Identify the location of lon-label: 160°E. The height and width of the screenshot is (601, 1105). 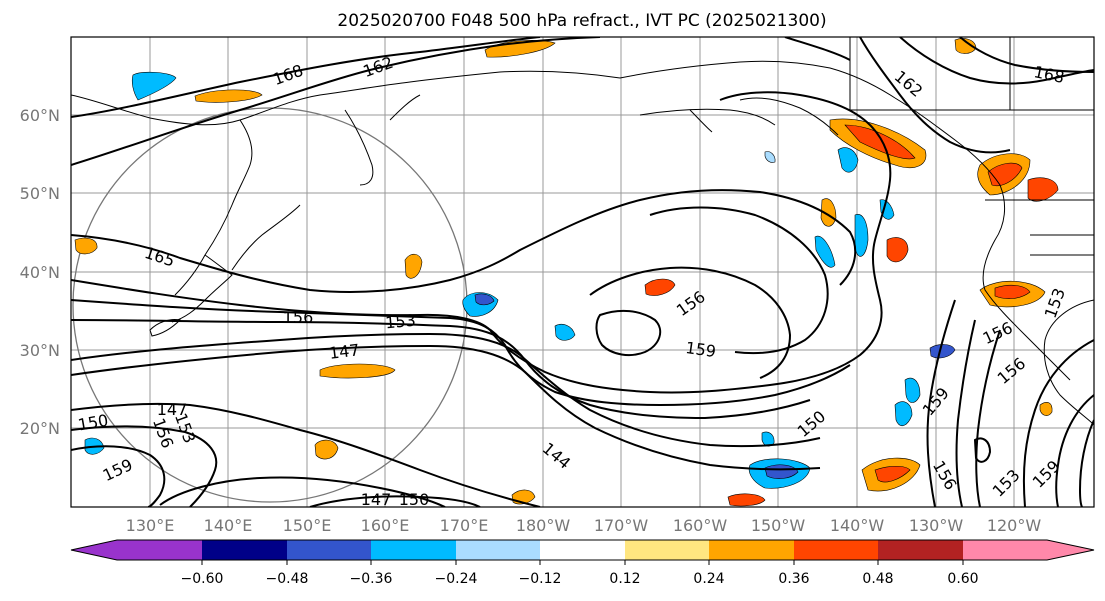
(385, 525).